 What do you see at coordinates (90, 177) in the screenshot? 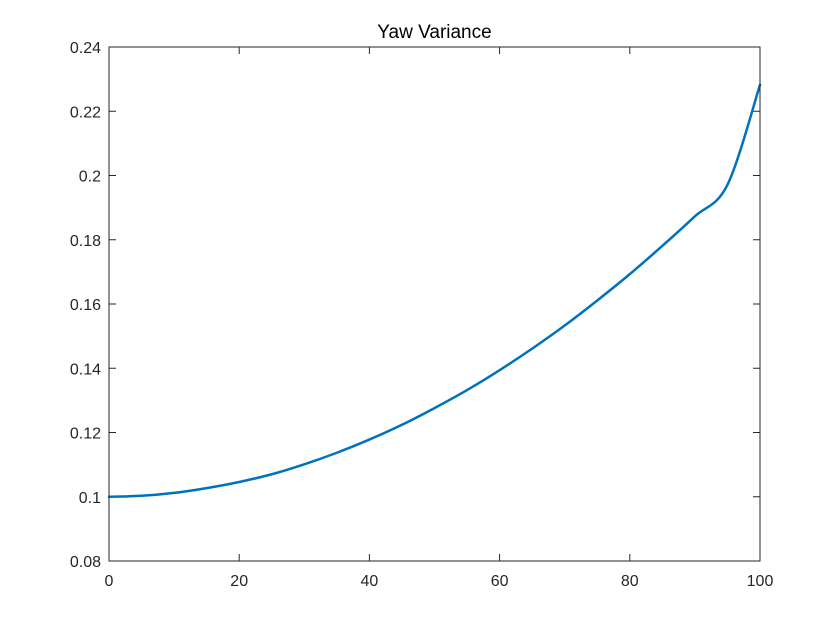
I see `y-tick-label: 0.2` at bounding box center [90, 177].